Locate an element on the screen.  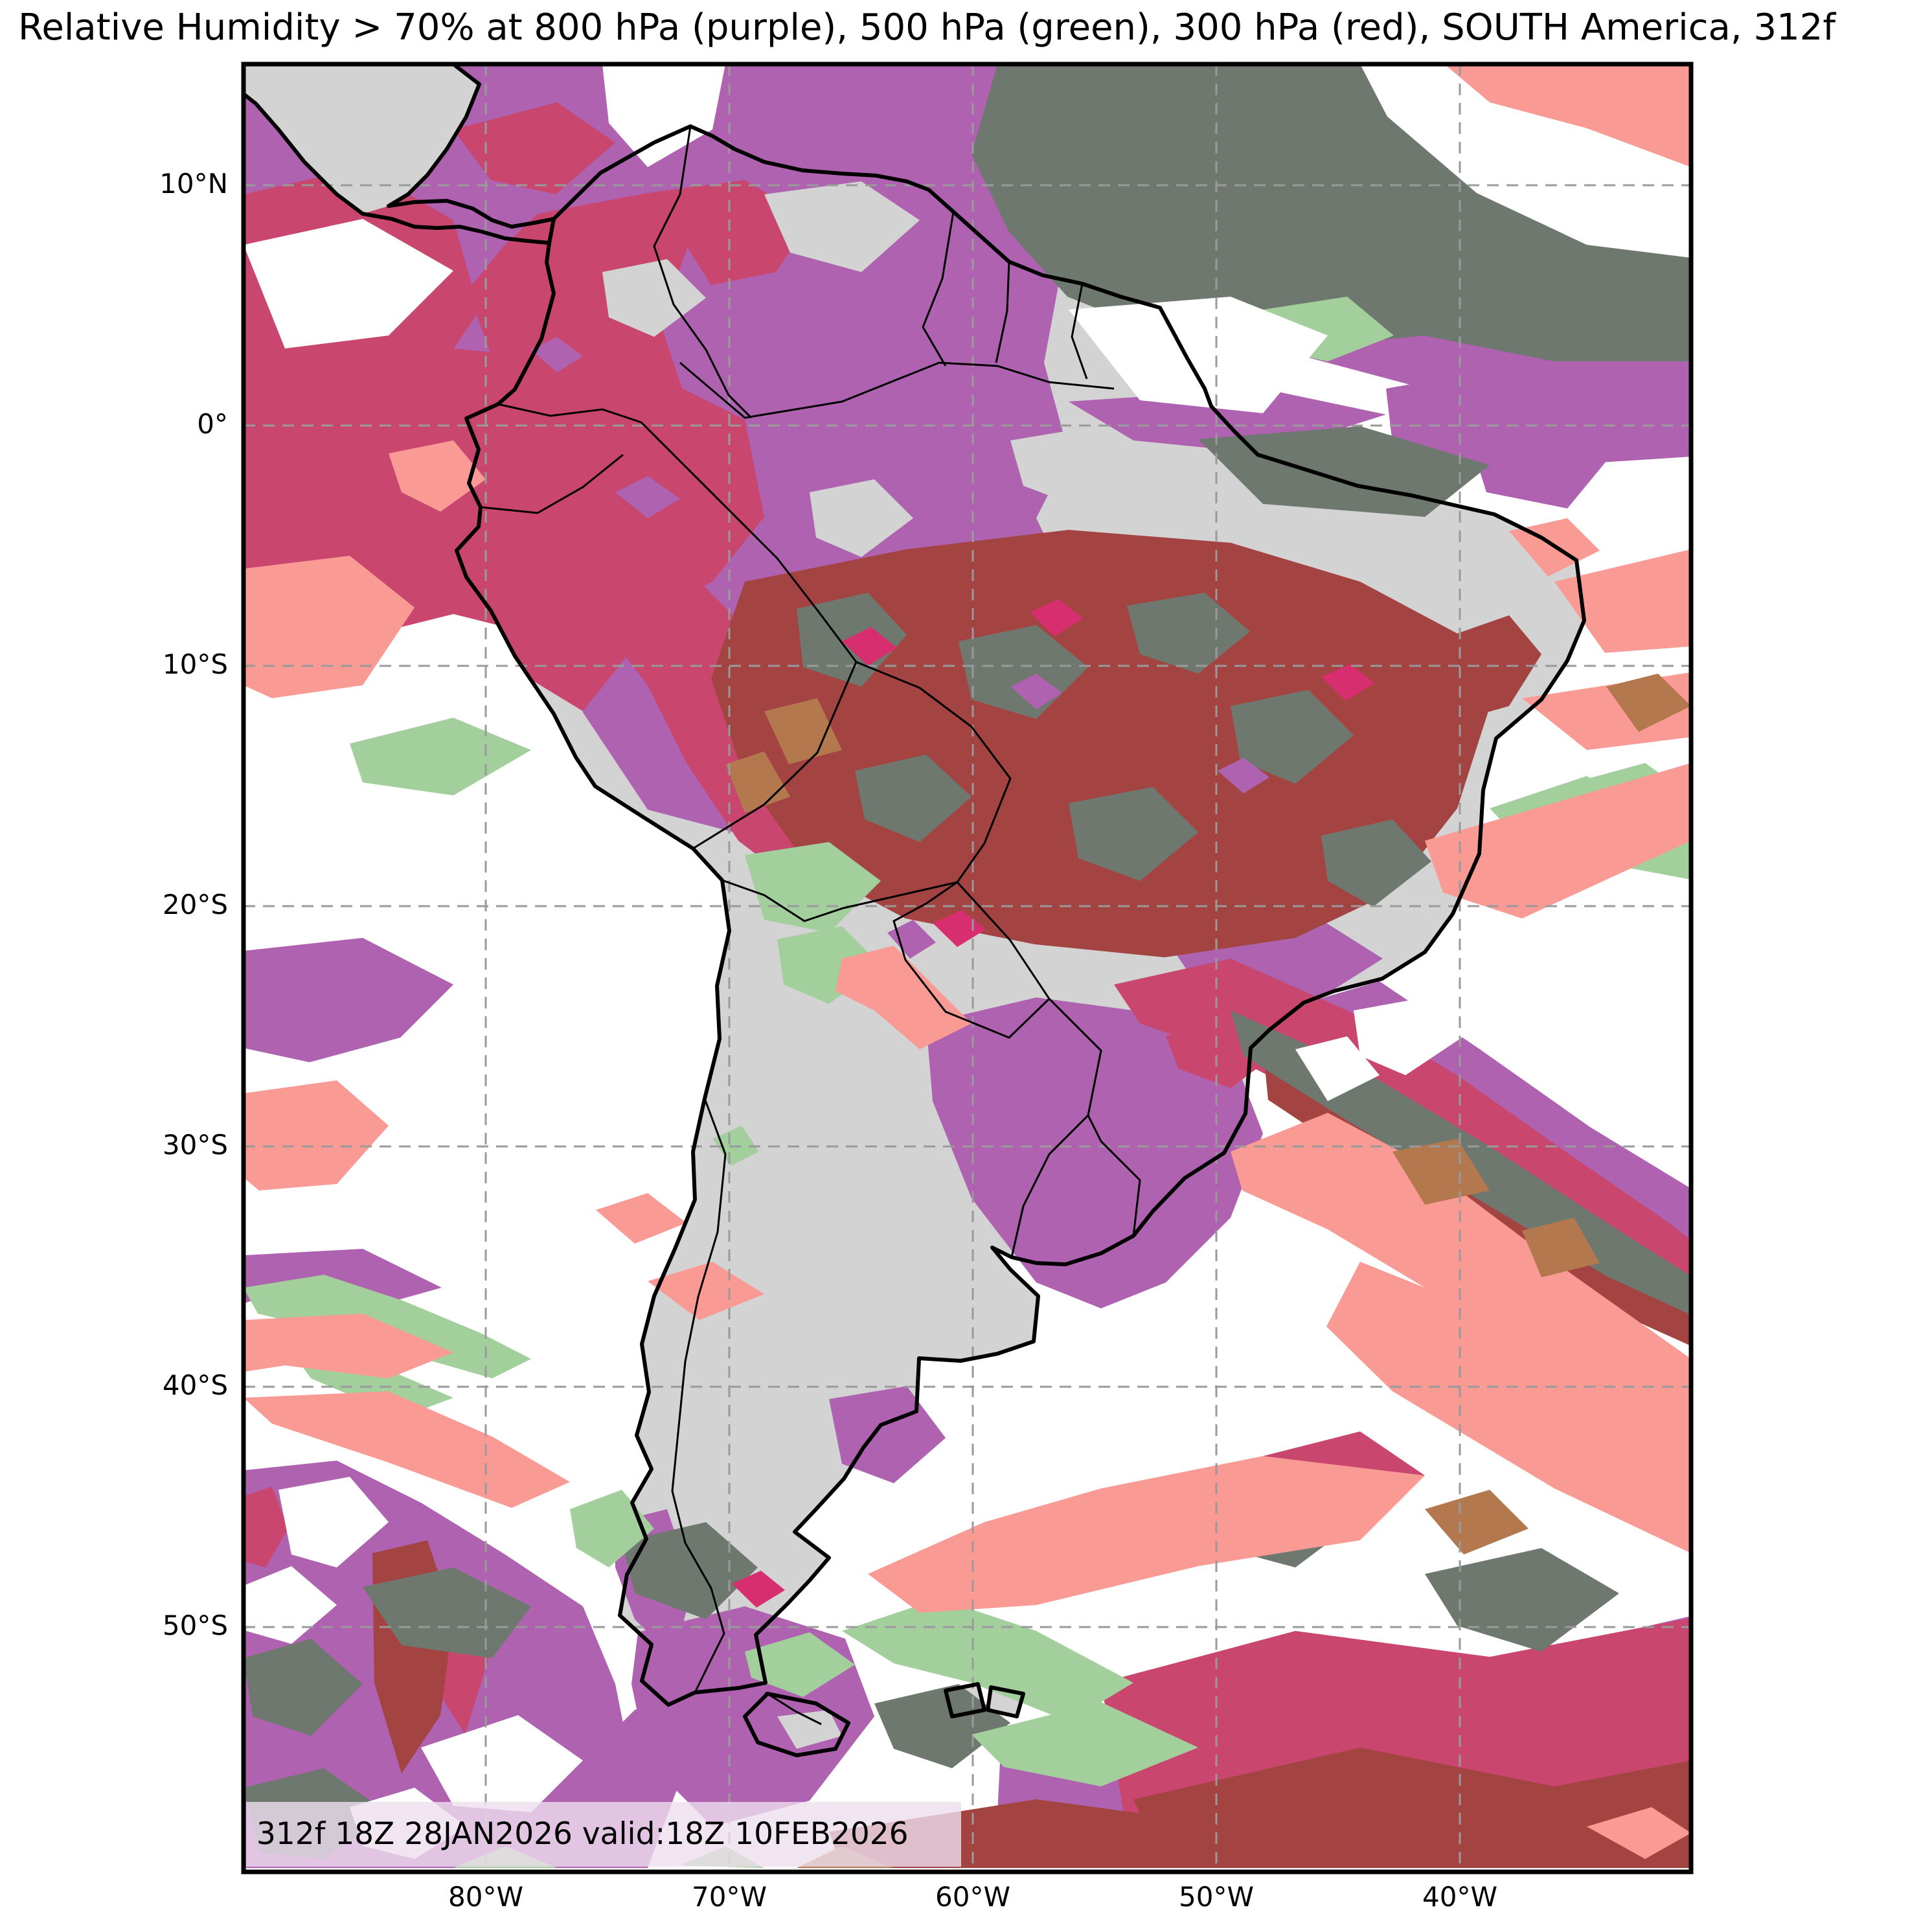
latitude-tick-label: 50°S is located at coordinates (195, 1625).